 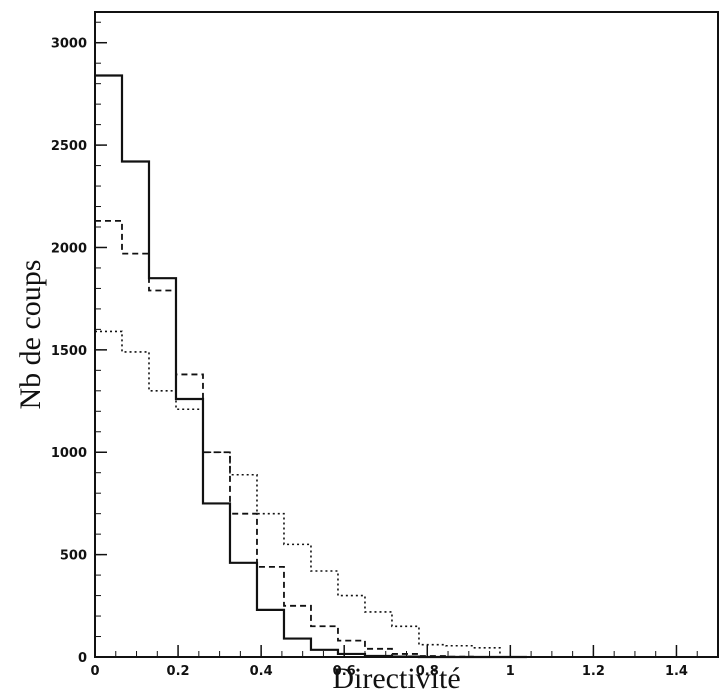 What do you see at coordinates (396, 677) in the screenshot?
I see `x-axis-title: Directivité` at bounding box center [396, 677].